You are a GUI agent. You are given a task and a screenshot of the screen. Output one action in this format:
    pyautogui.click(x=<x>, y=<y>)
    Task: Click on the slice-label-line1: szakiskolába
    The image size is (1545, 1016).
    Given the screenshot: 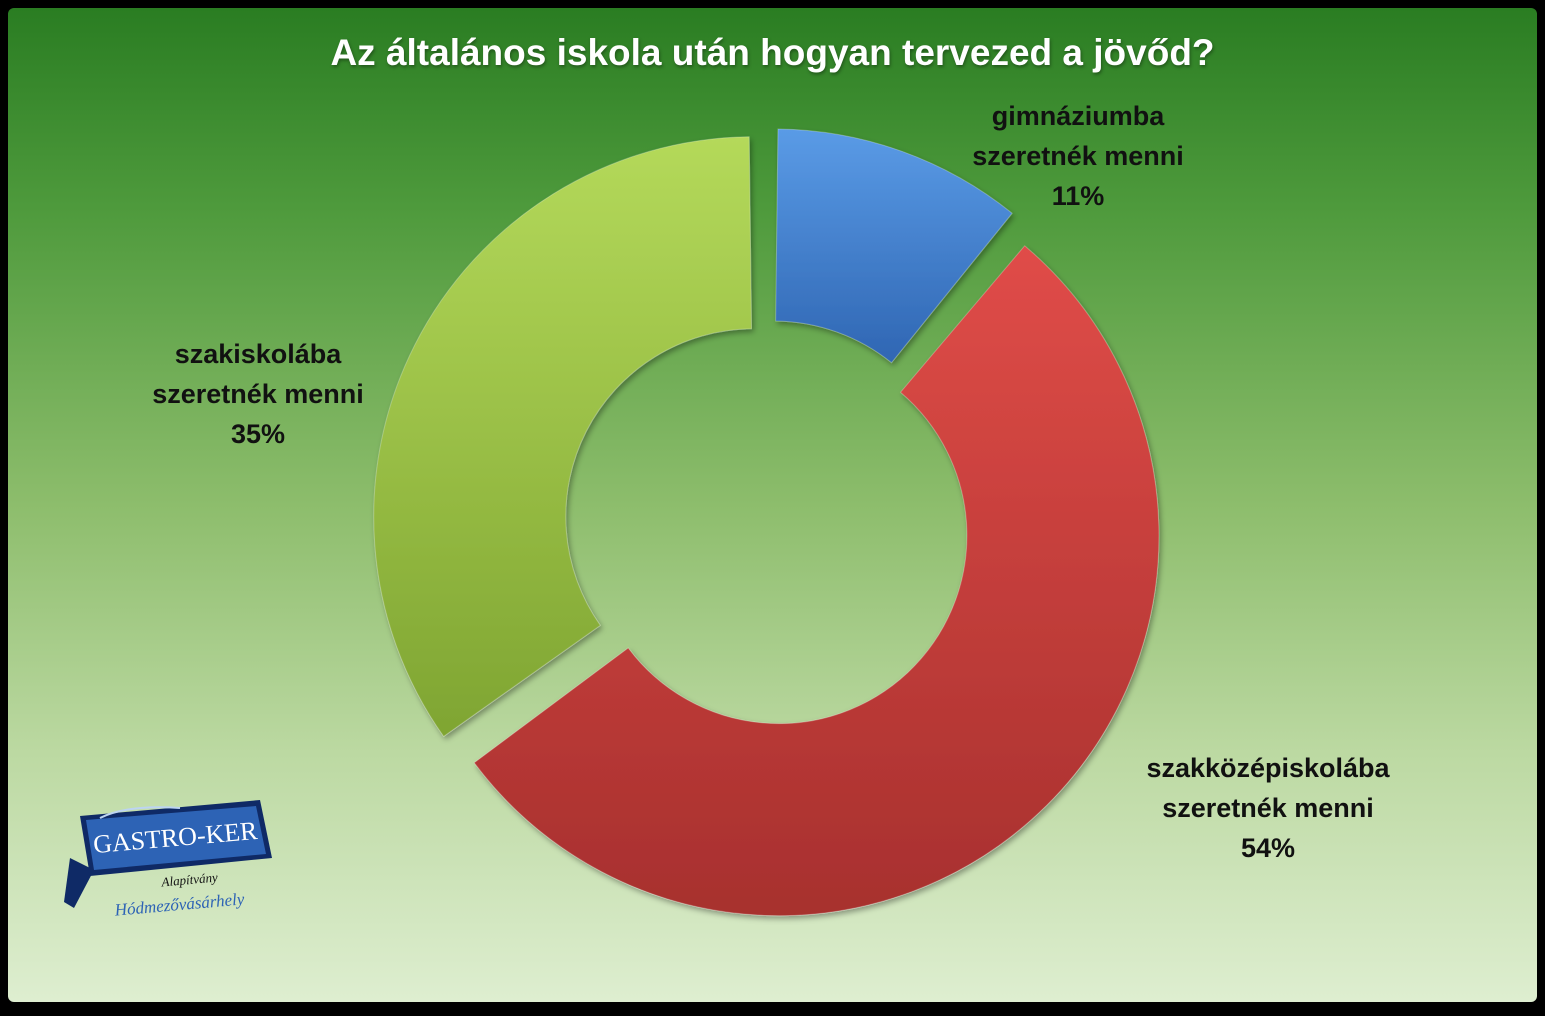 What is the action you would take?
    pyautogui.click(x=258, y=354)
    